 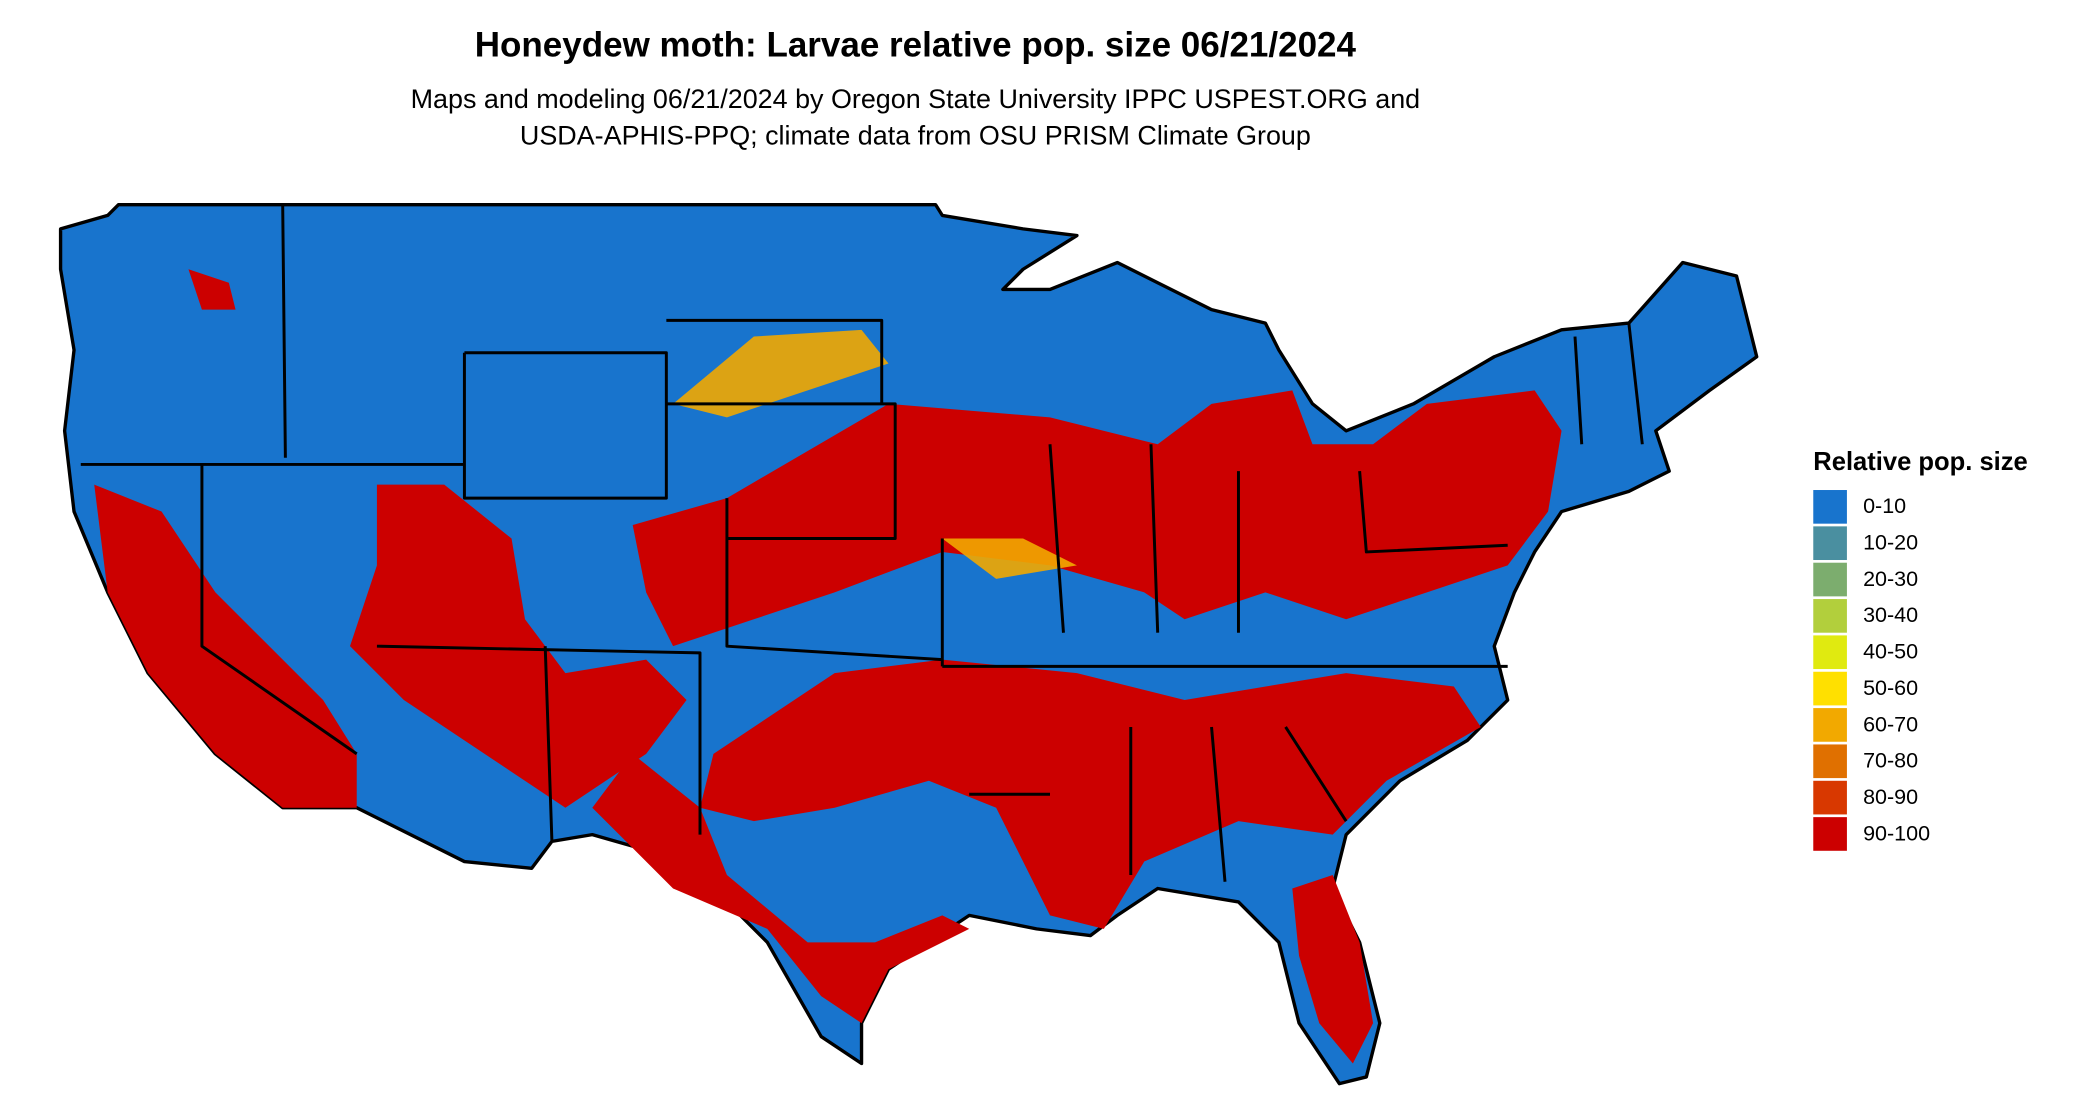 What do you see at coordinates (1884, 506) in the screenshot?
I see `legend-label: 0-10` at bounding box center [1884, 506].